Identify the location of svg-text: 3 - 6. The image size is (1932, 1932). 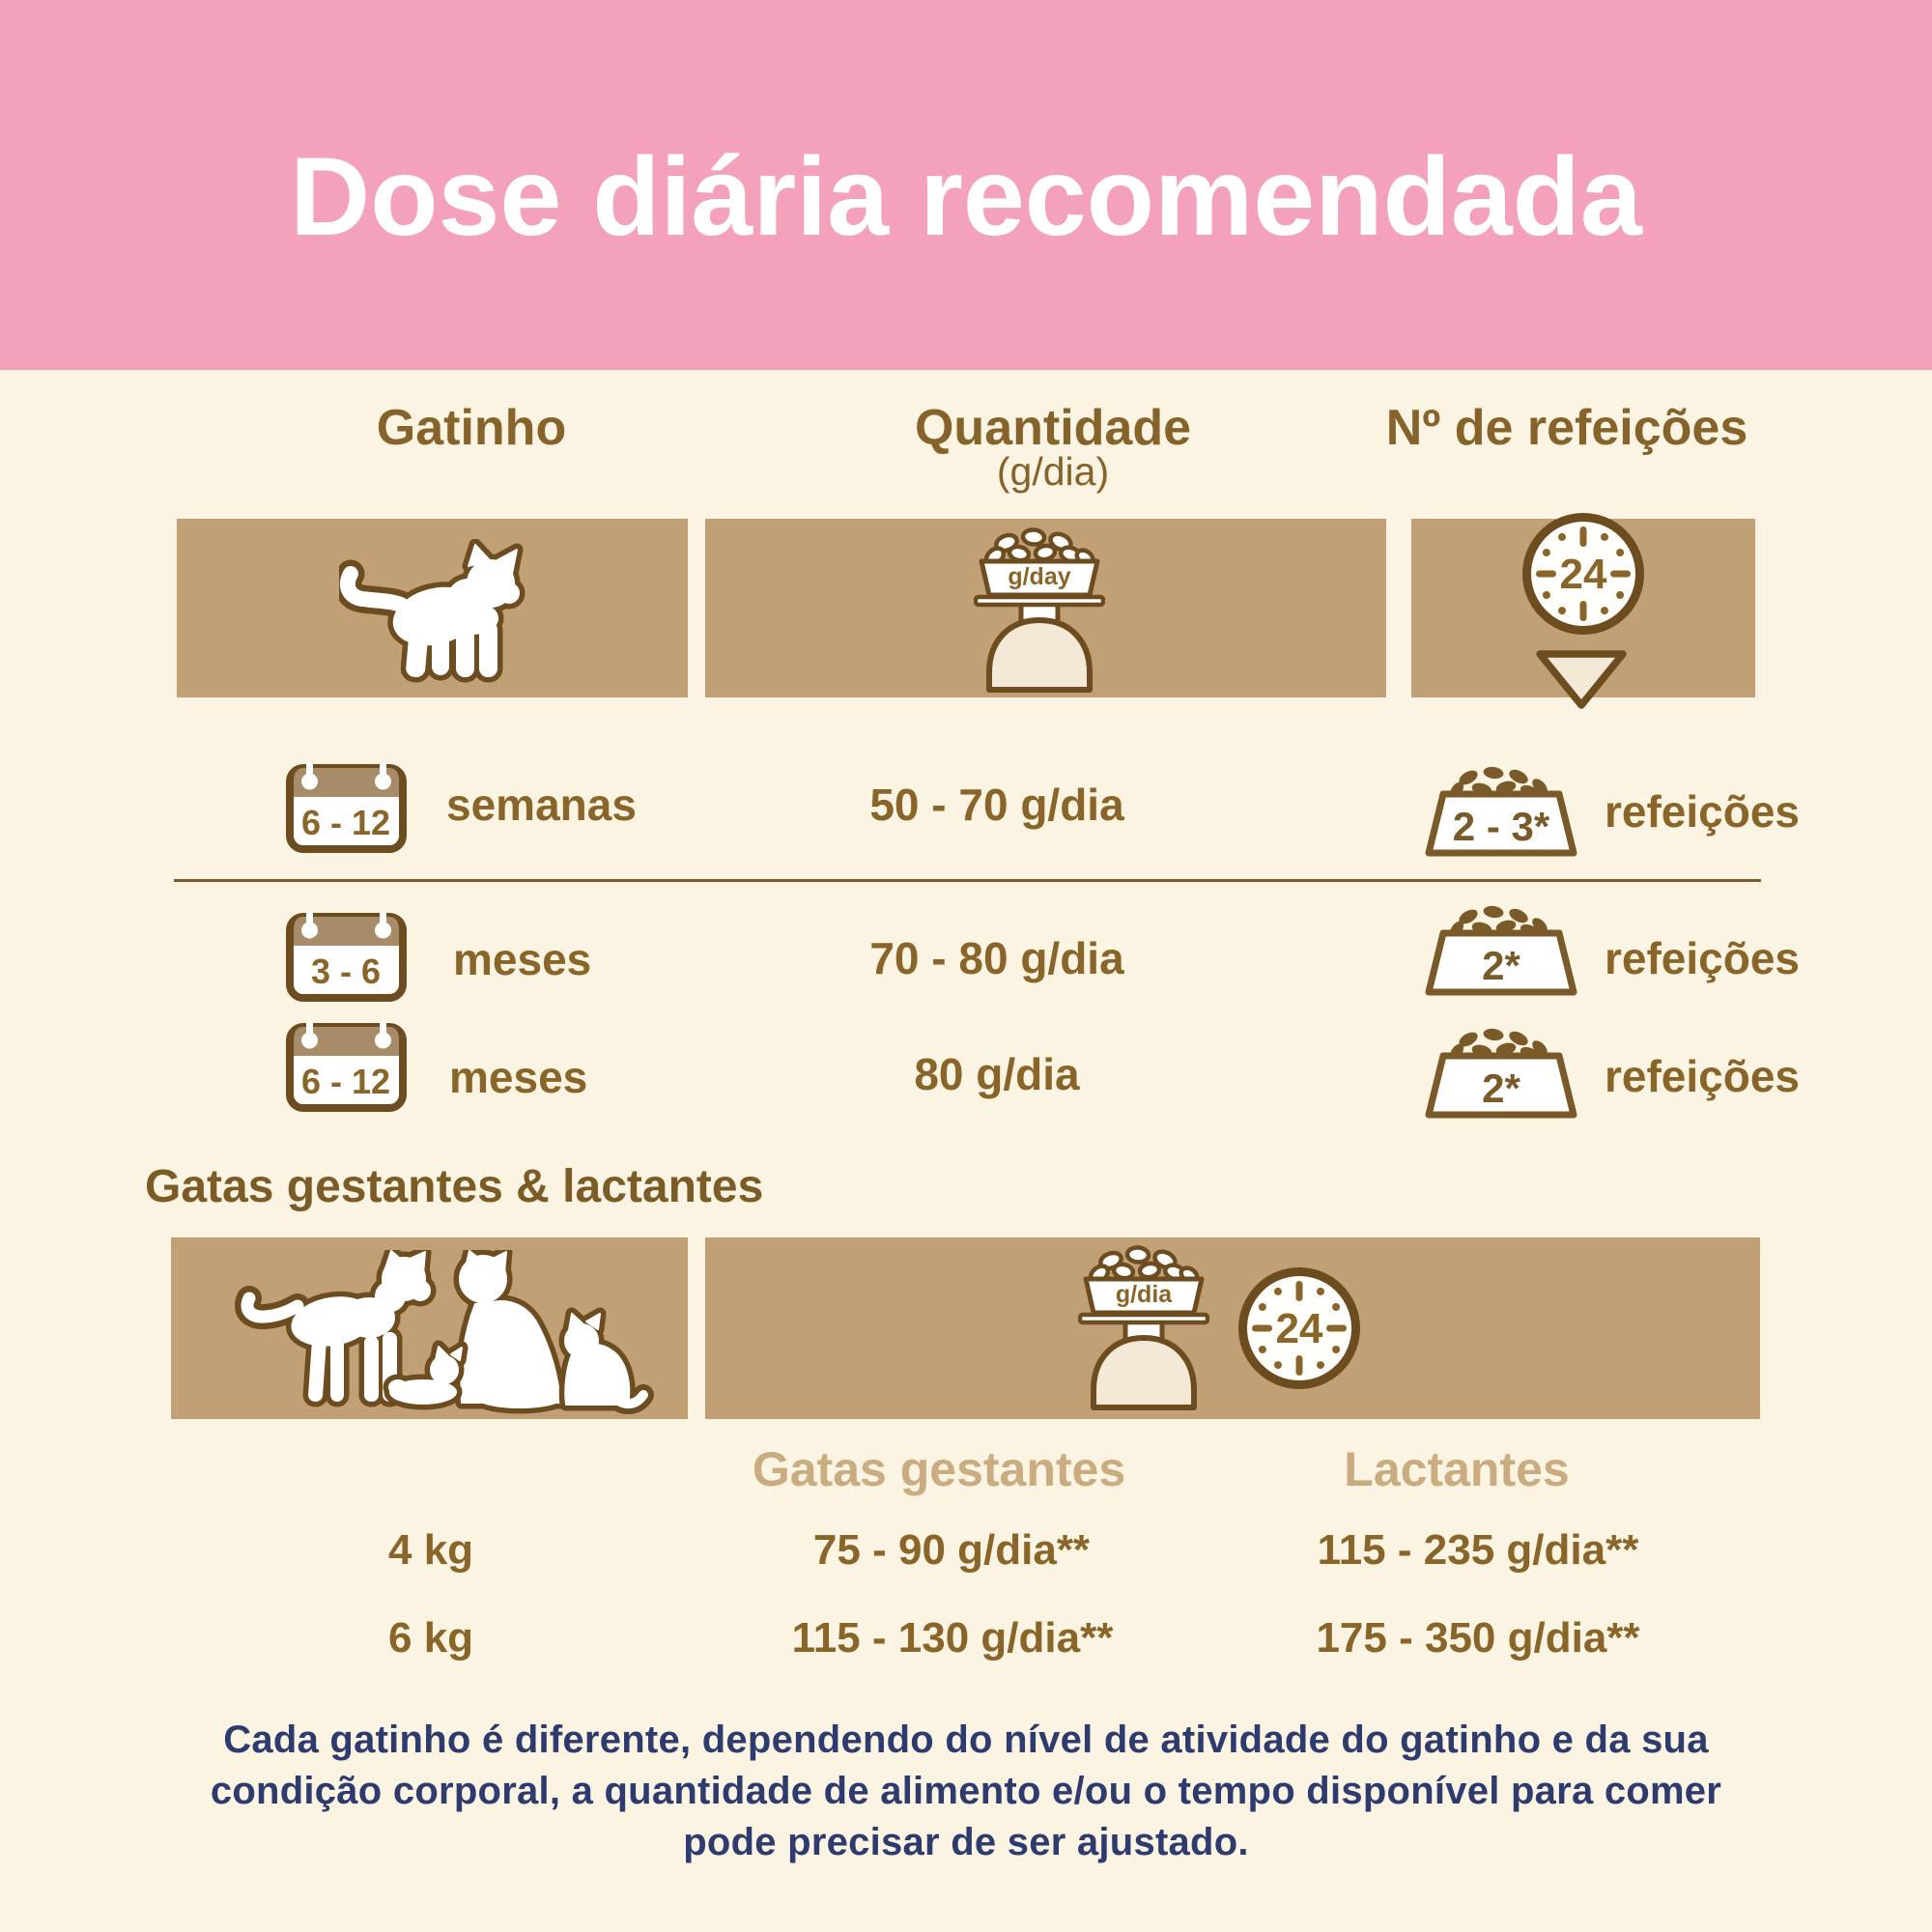
(346, 971).